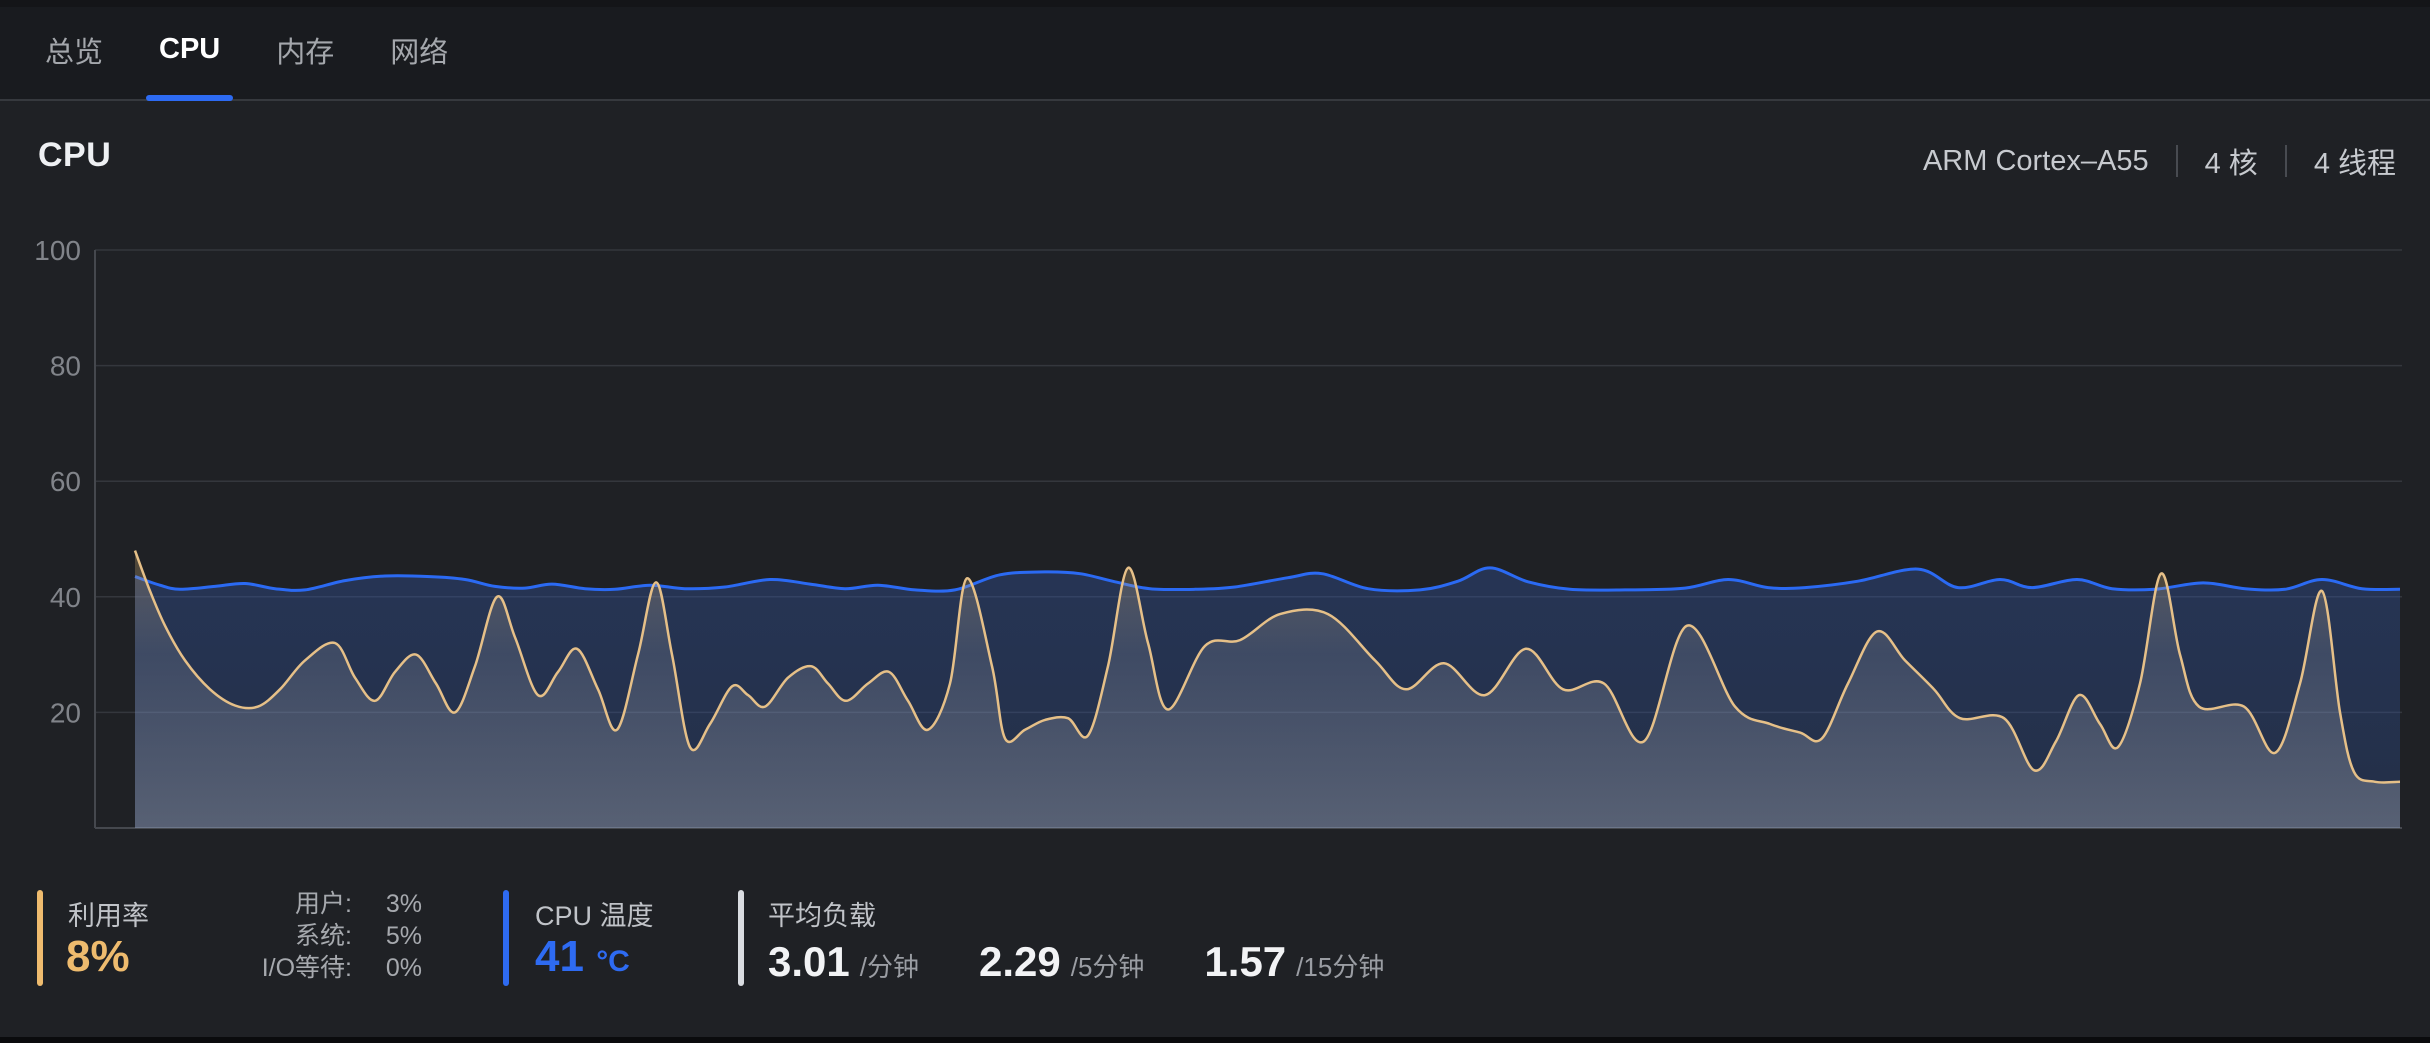 Image resolution: width=2430 pixels, height=1043 pixels. I want to click on utilization-accent-bar, so click(40, 938).